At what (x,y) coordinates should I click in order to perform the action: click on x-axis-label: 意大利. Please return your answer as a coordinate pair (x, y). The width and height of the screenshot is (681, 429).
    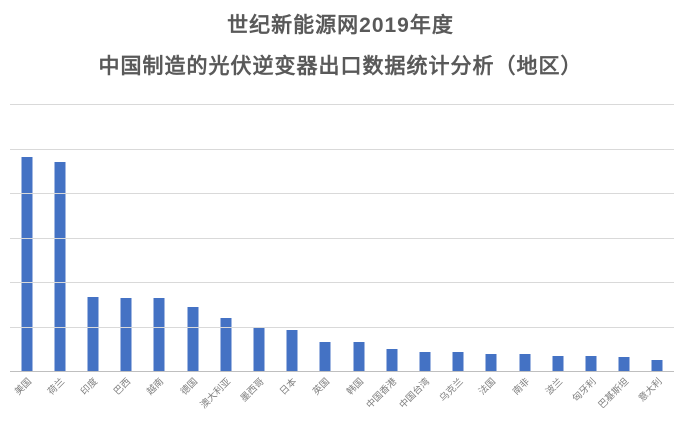
    Looking at the image, I should click on (650, 390).